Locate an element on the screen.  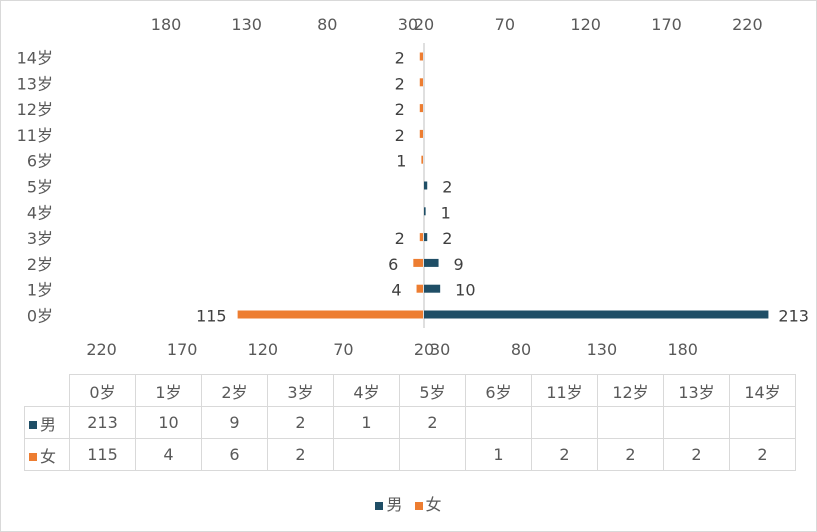
top-axis-tick: 220 is located at coordinates (747, 24).